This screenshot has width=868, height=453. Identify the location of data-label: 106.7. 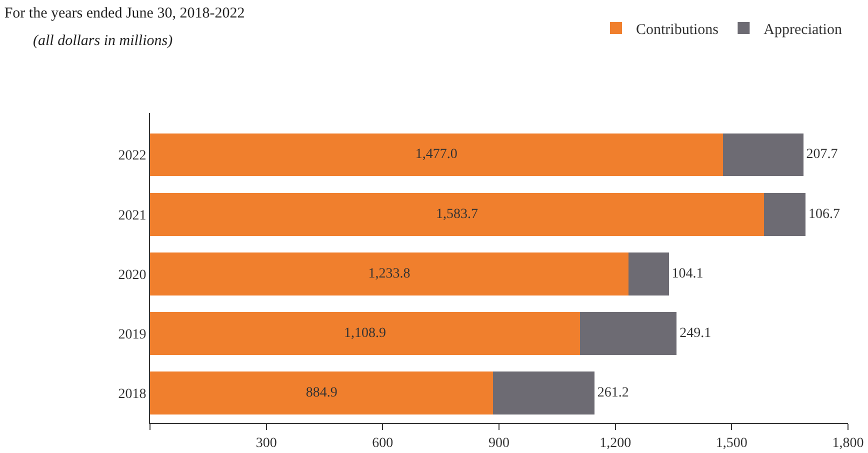
(824, 214).